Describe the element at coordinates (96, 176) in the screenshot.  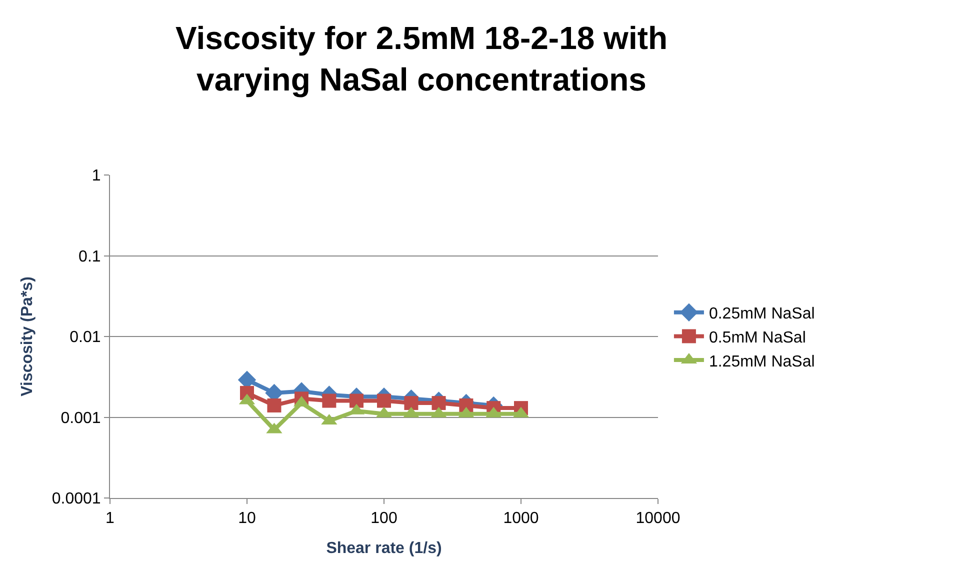
I see `y-tick-label: 1` at that location.